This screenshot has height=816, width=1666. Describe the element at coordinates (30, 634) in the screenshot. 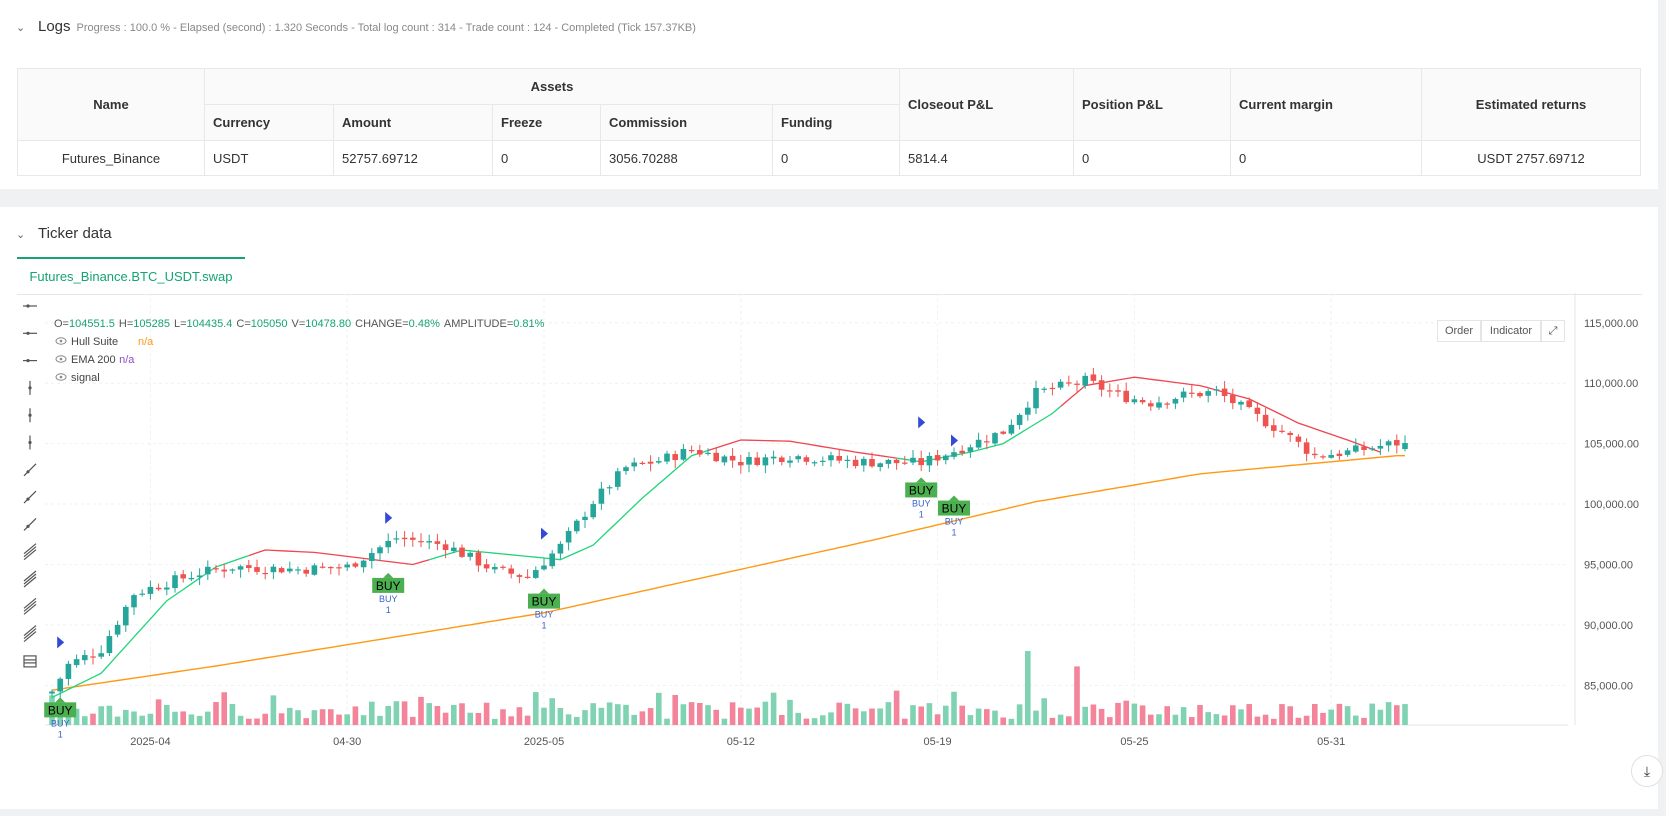

I see `horizontal-lines-icon` at that location.